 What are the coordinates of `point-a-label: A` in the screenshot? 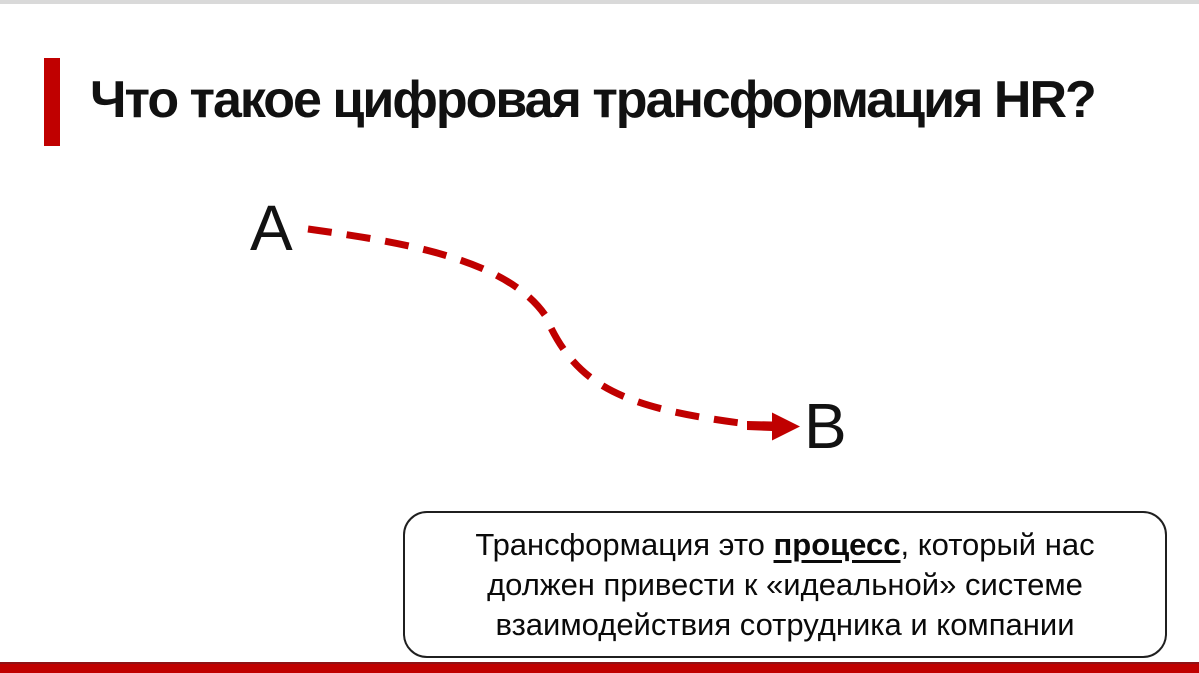 It's located at (271, 228).